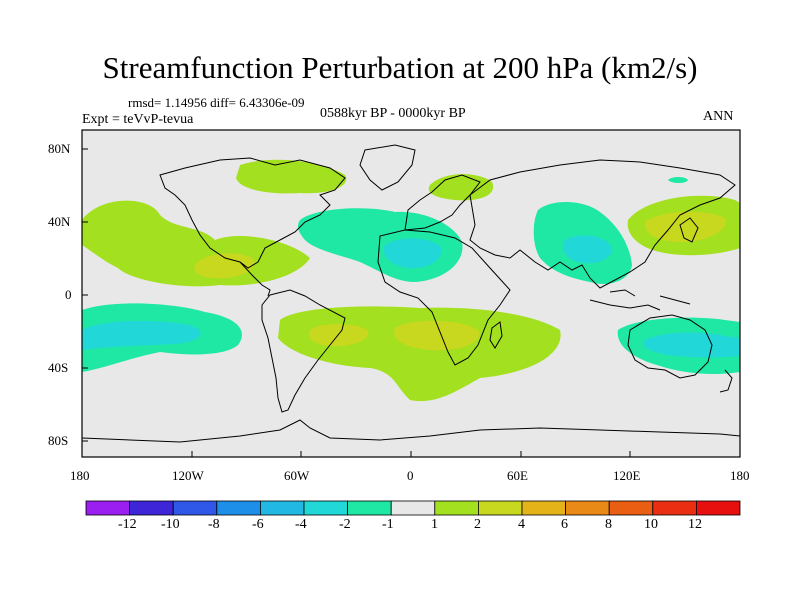 The image size is (800, 600). What do you see at coordinates (718, 116) in the screenshot?
I see `season-label: ANN` at bounding box center [718, 116].